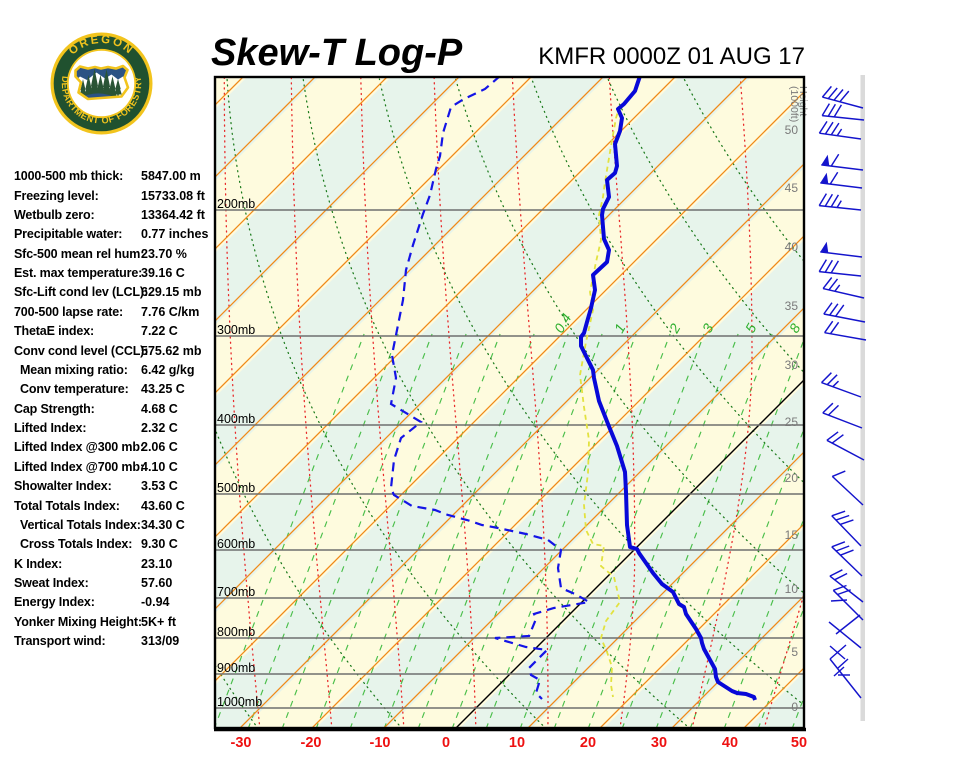 The width and height of the screenshot is (960, 768). Describe the element at coordinates (239, 702) in the screenshot. I see `svg-text: 1000mb` at that location.